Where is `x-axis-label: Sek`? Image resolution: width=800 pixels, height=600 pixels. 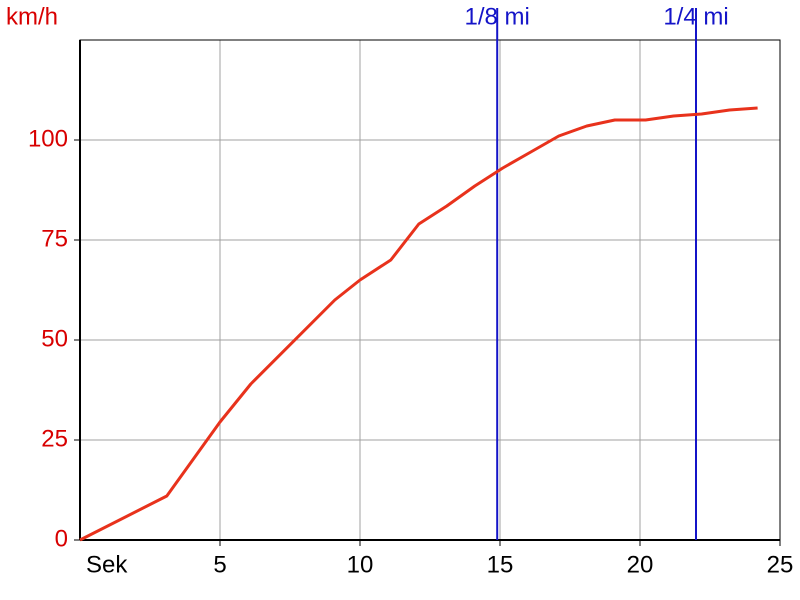
x-axis-label: Sek is located at coordinates (107, 564).